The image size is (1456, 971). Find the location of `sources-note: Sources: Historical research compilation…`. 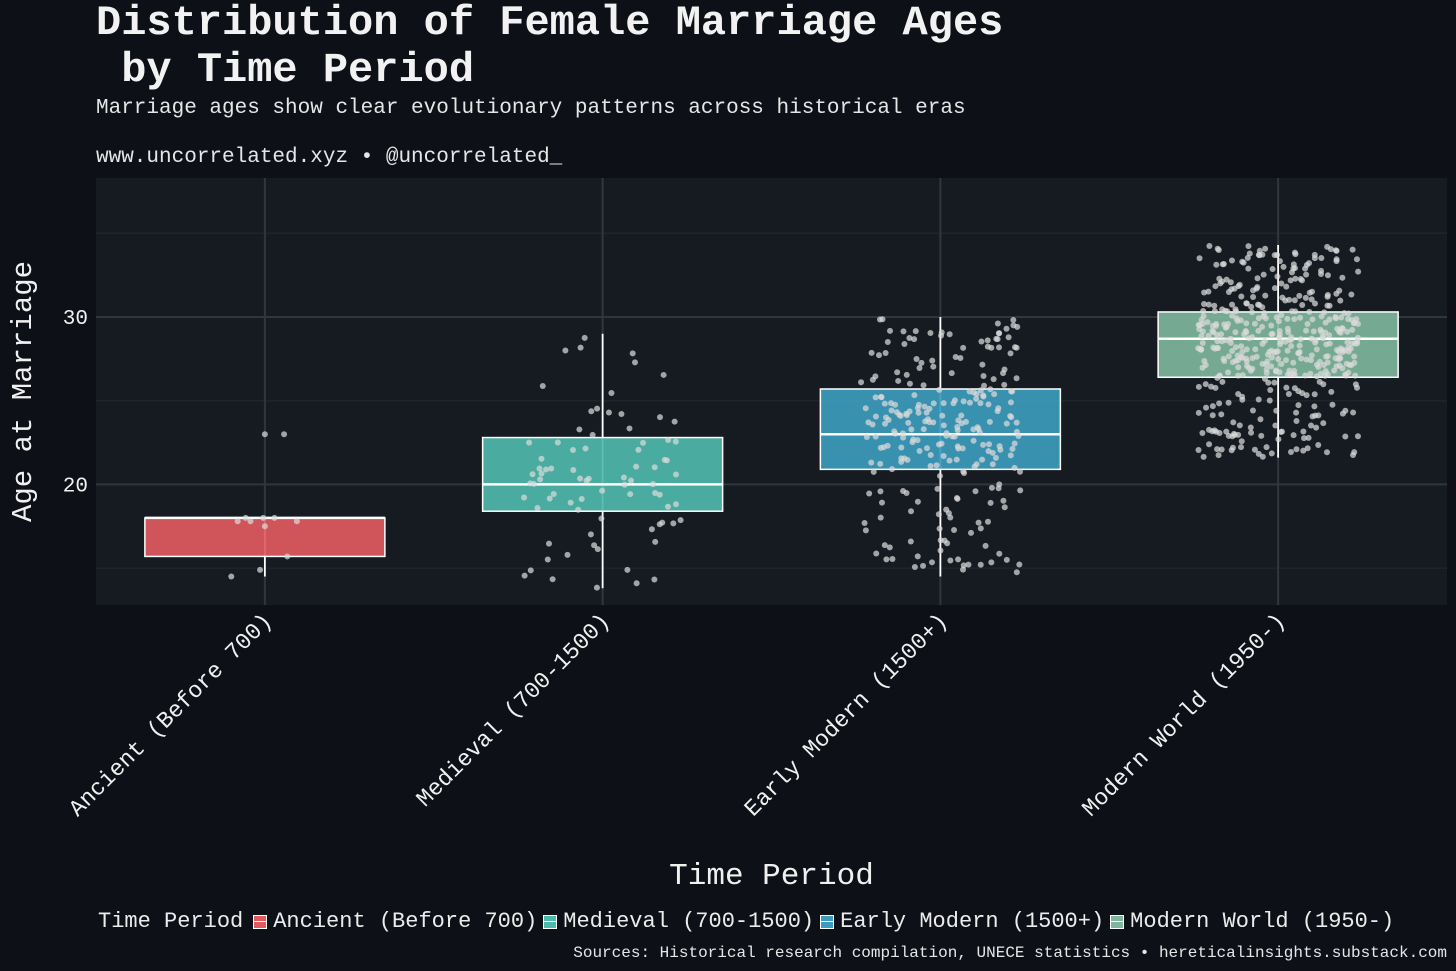

sources-note: Sources: Historical research compilation… is located at coordinates (1010, 953).